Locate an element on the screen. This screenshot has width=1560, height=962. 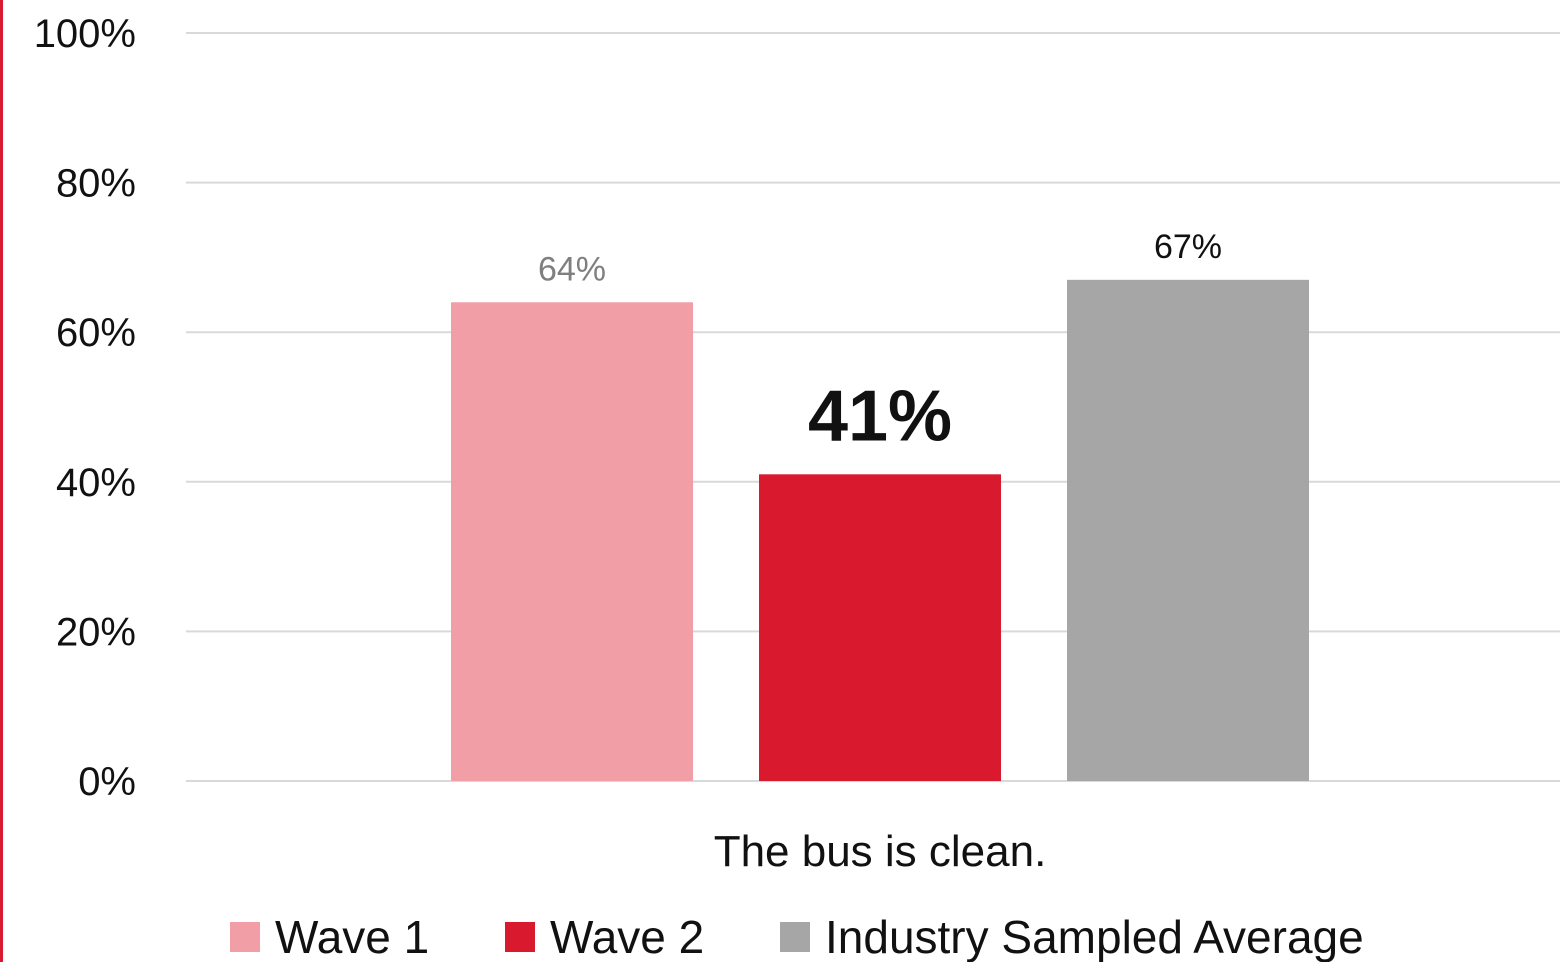
data-labels: 64% 41% 67% is located at coordinates (880, 342).